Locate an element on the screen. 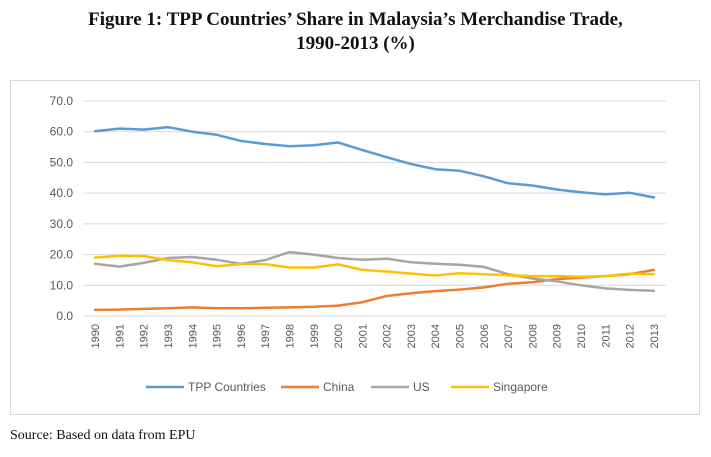 The width and height of the screenshot is (711, 457). x-tick-label: 1992 is located at coordinates (145, 336).